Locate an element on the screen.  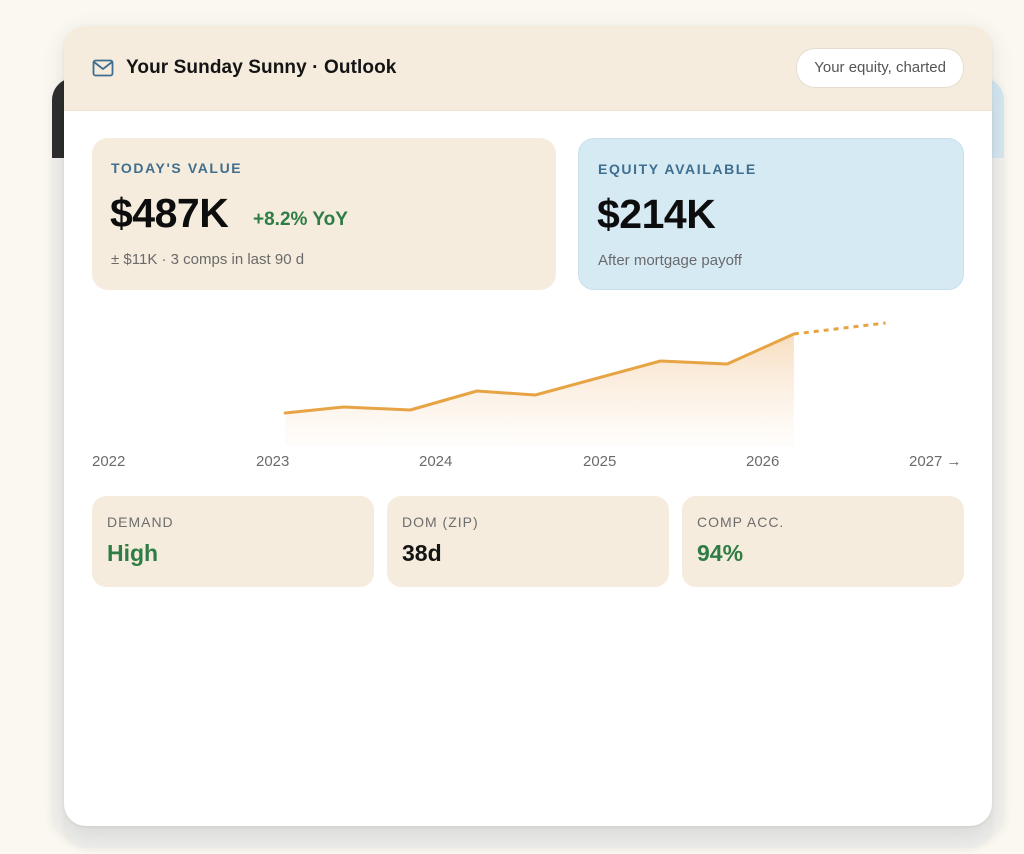
stat-dom: DOM (ZIP) 38d is located at coordinates (528, 541).